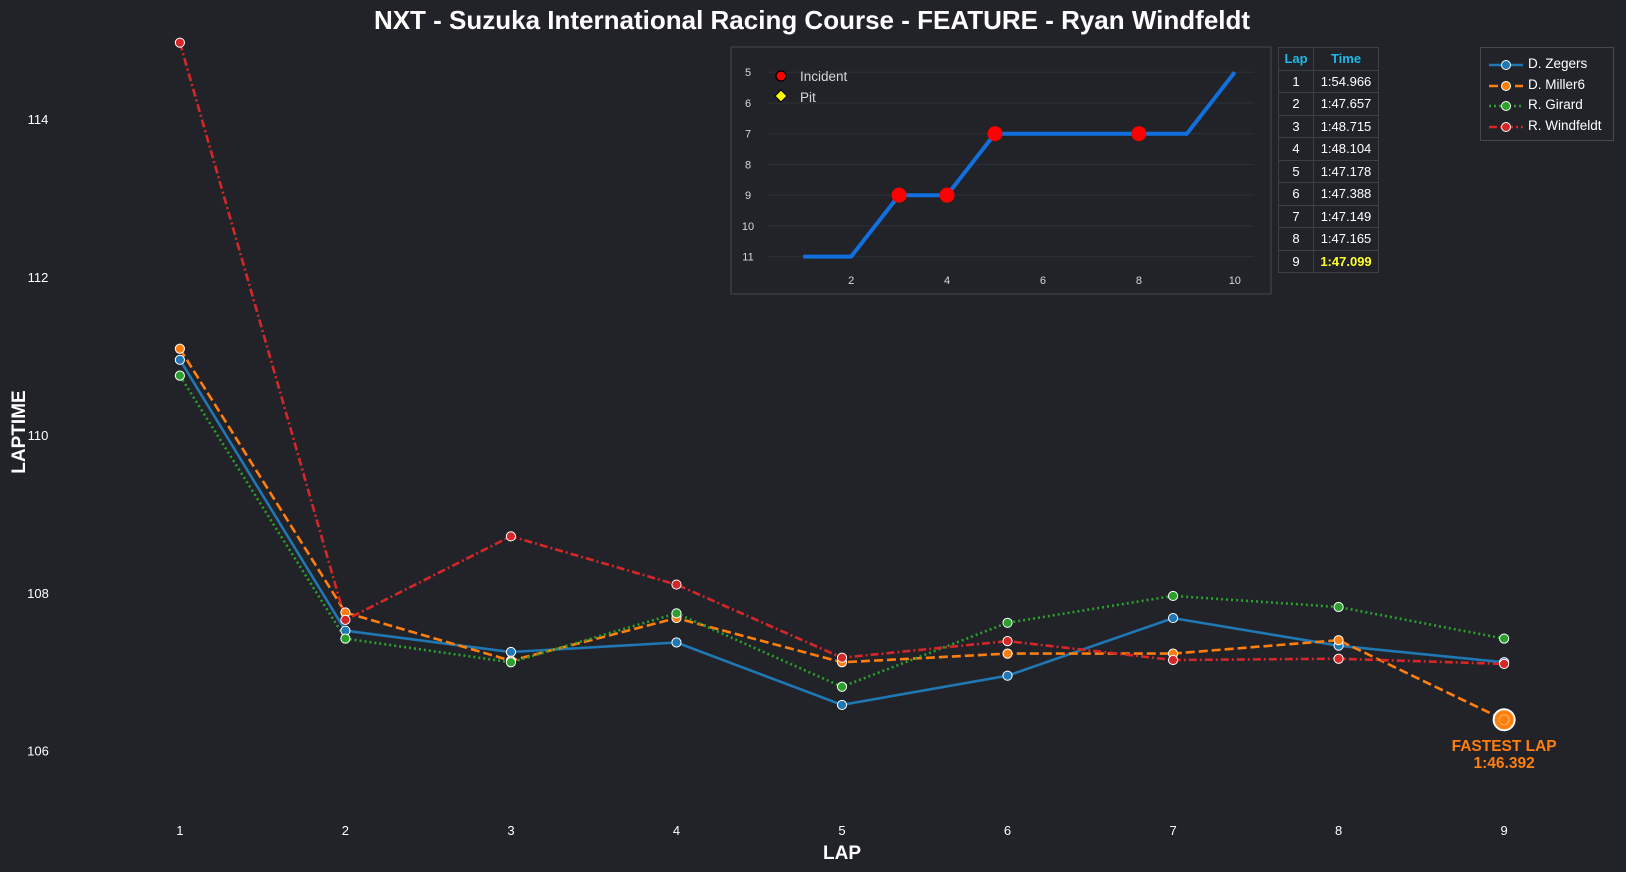 The height and width of the screenshot is (872, 1626). What do you see at coordinates (1557, 84) in the screenshot?
I see `legend-label-miller: D. Miller6` at bounding box center [1557, 84].